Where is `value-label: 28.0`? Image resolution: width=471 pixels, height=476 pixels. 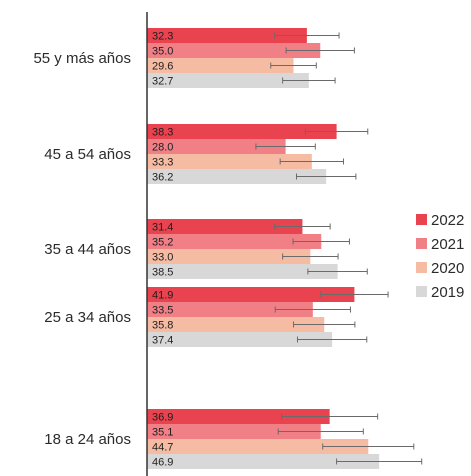
value-label: 28.0 is located at coordinates (162, 148).